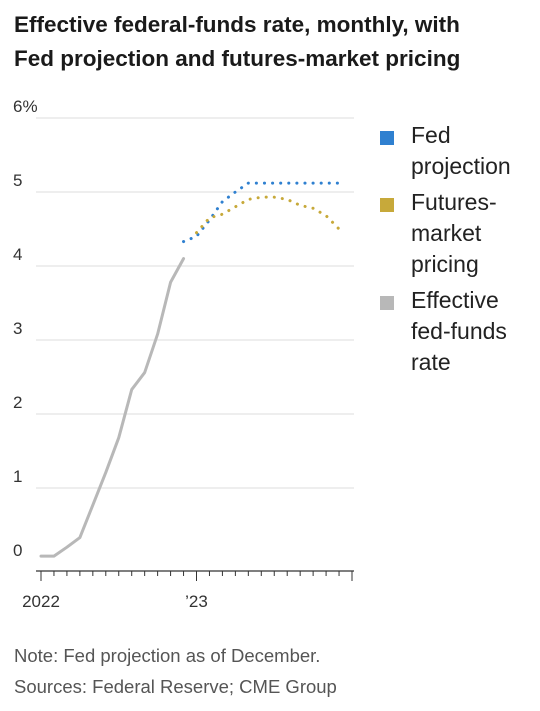  I want to click on legend-label-line: Futures-, so click(454, 202).